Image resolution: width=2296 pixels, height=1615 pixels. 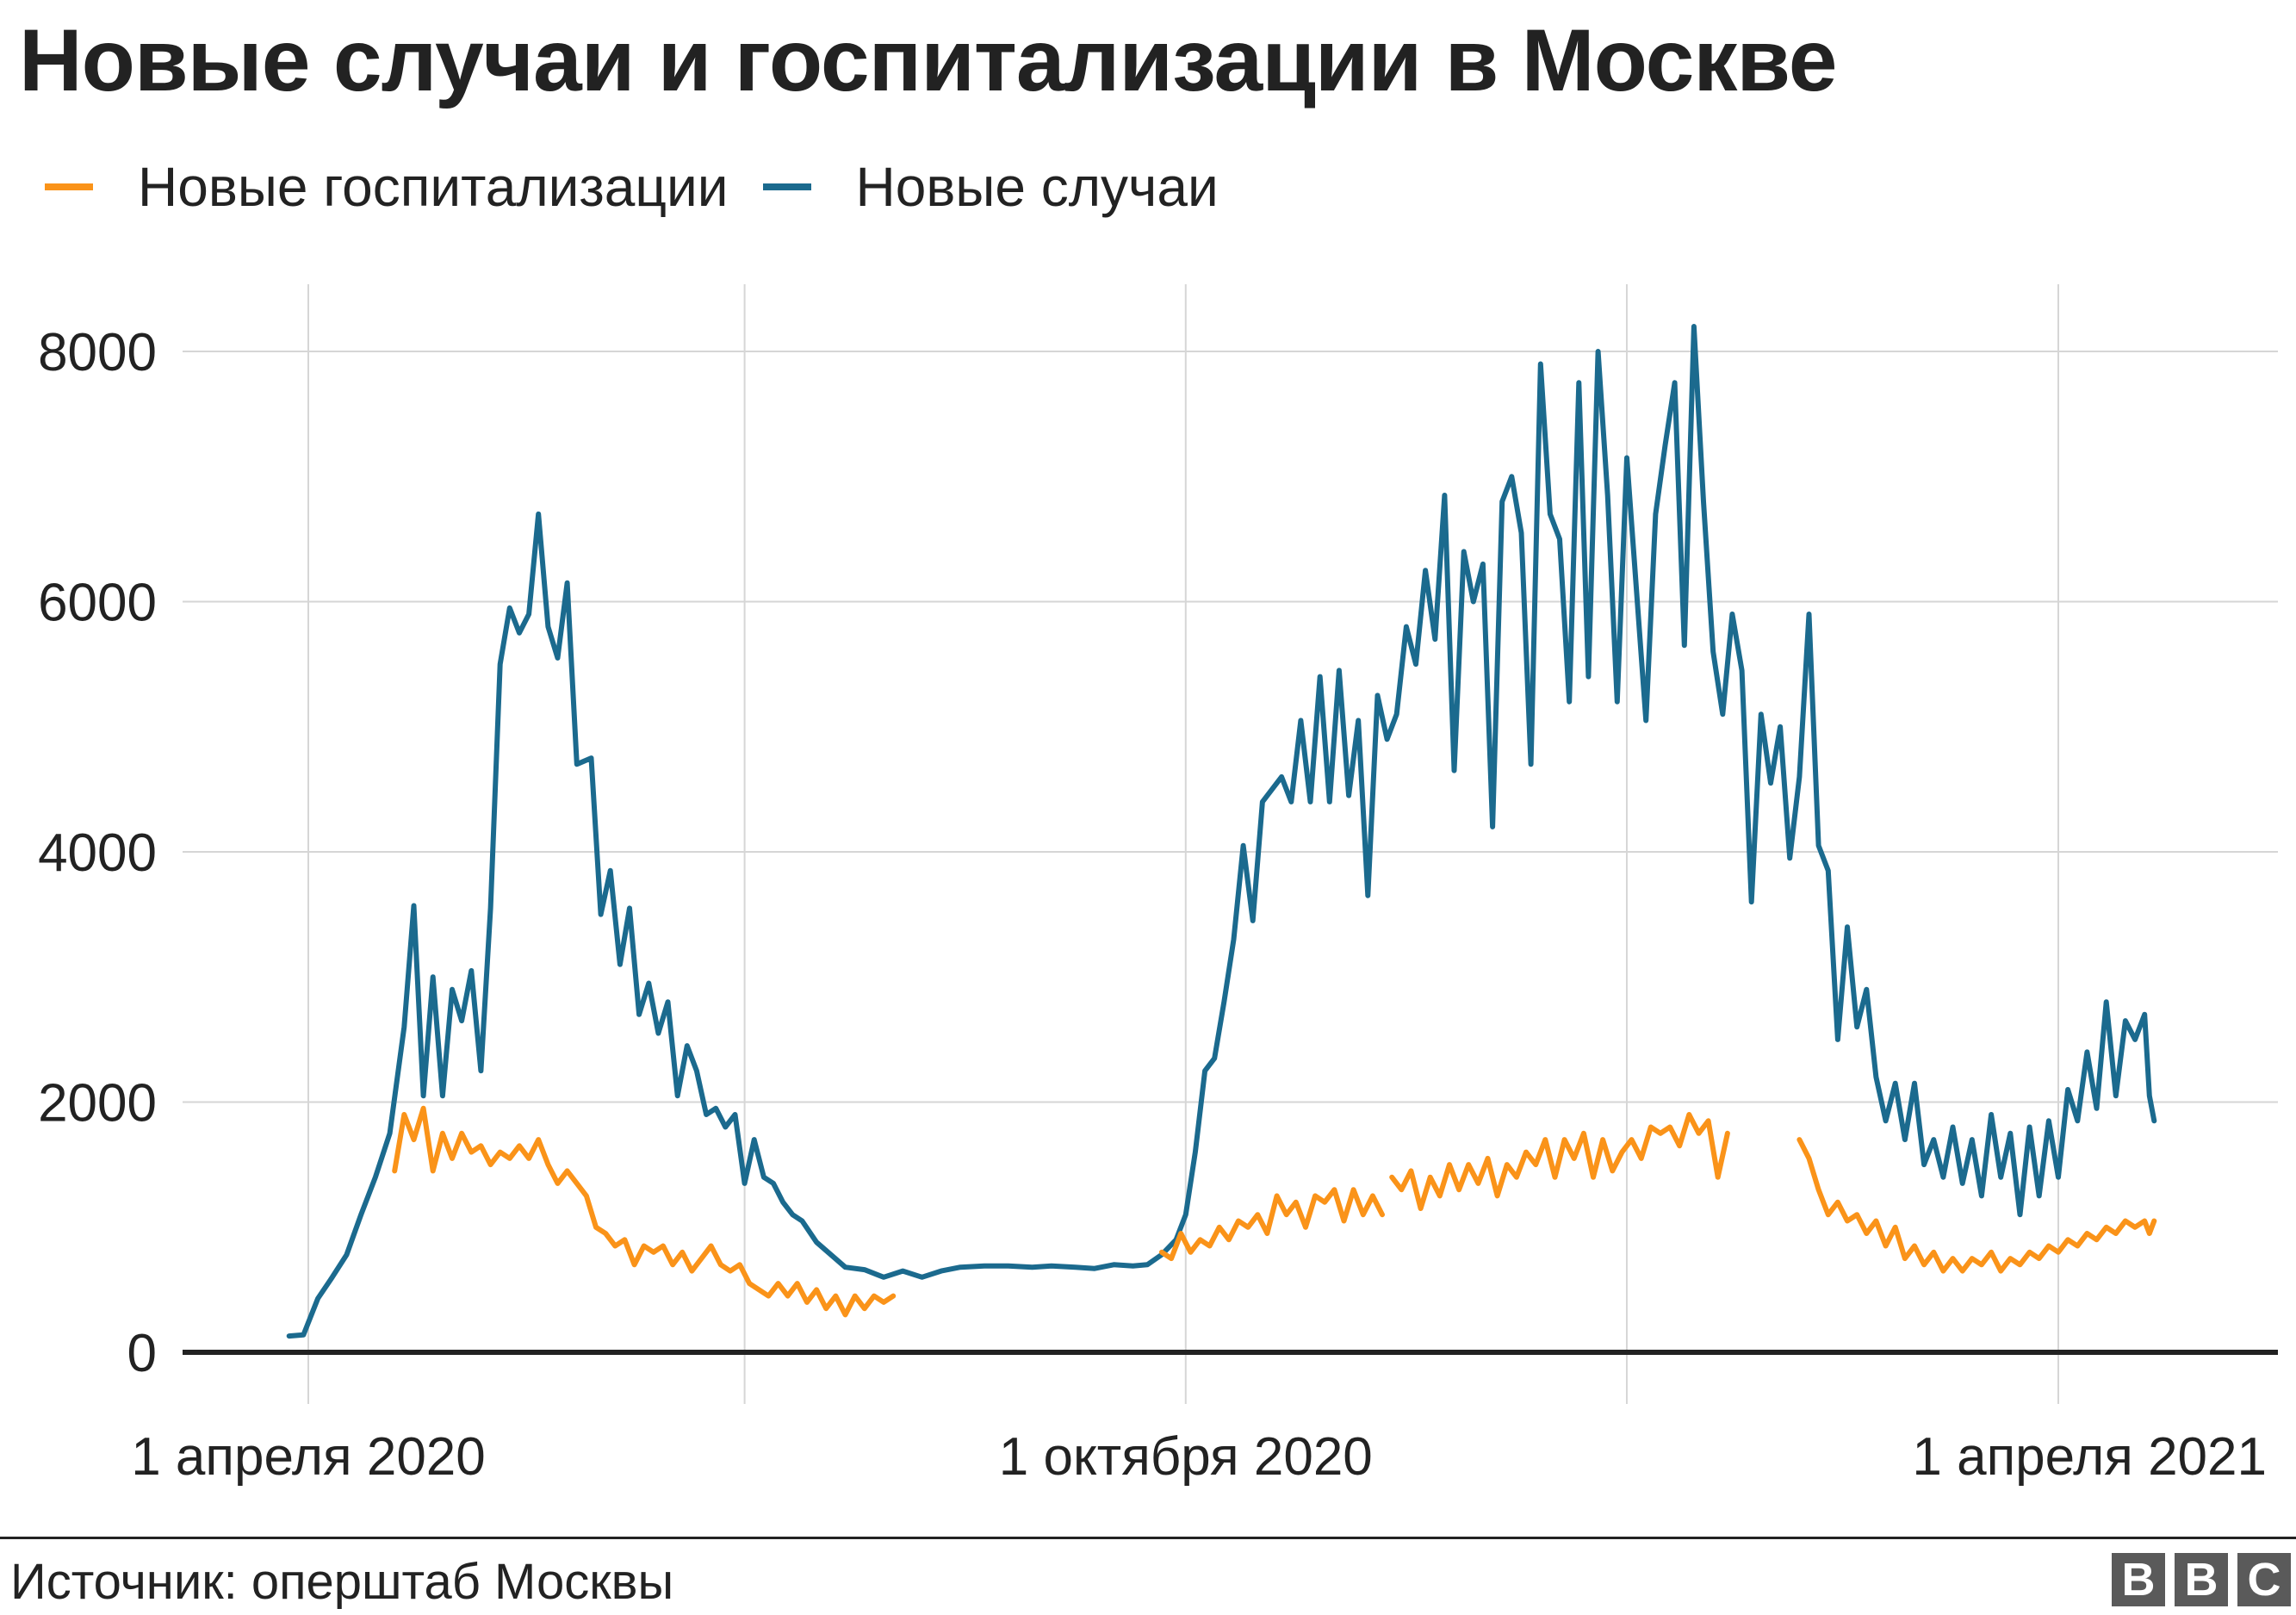 What do you see at coordinates (1186, 1457) in the screenshot?
I see `x-tick-label: 1 октября 2020` at bounding box center [1186, 1457].